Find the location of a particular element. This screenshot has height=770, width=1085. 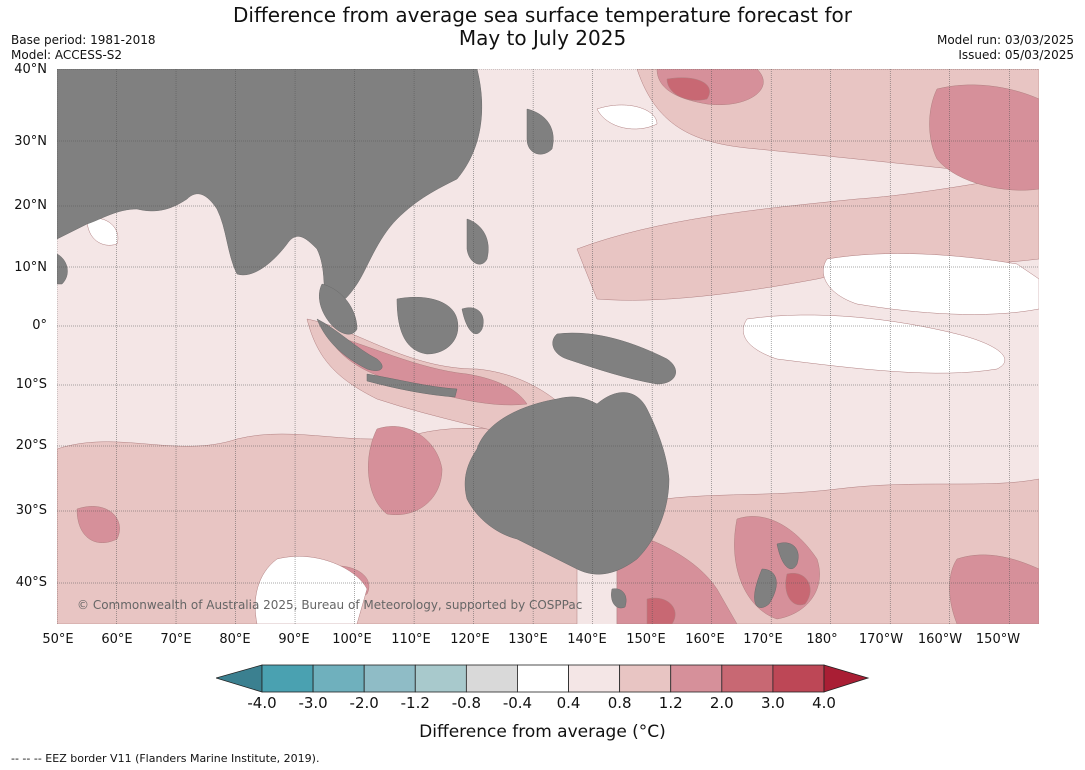

land-sulawesi is located at coordinates (472, 320).